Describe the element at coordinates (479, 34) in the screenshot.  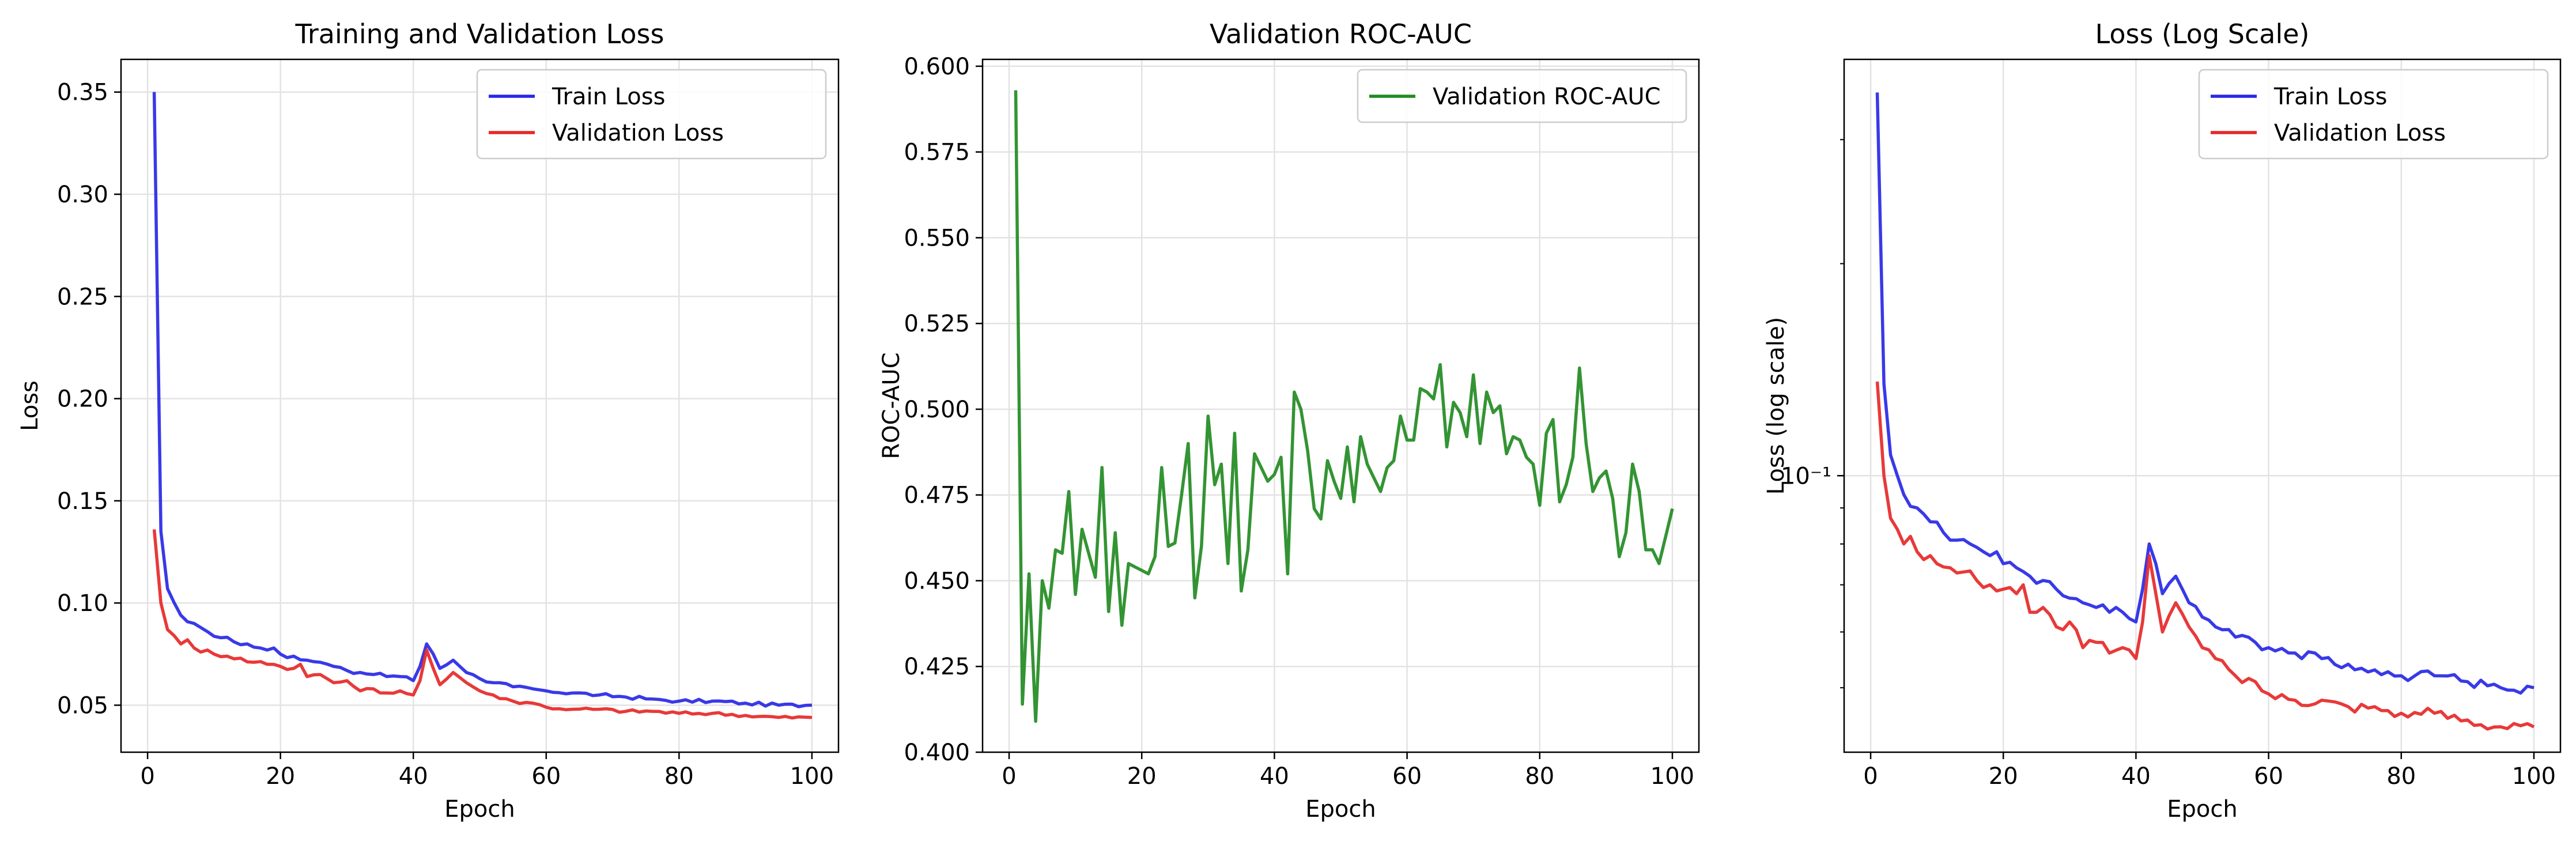
I see `chart-title: Training and Validation Loss` at that location.